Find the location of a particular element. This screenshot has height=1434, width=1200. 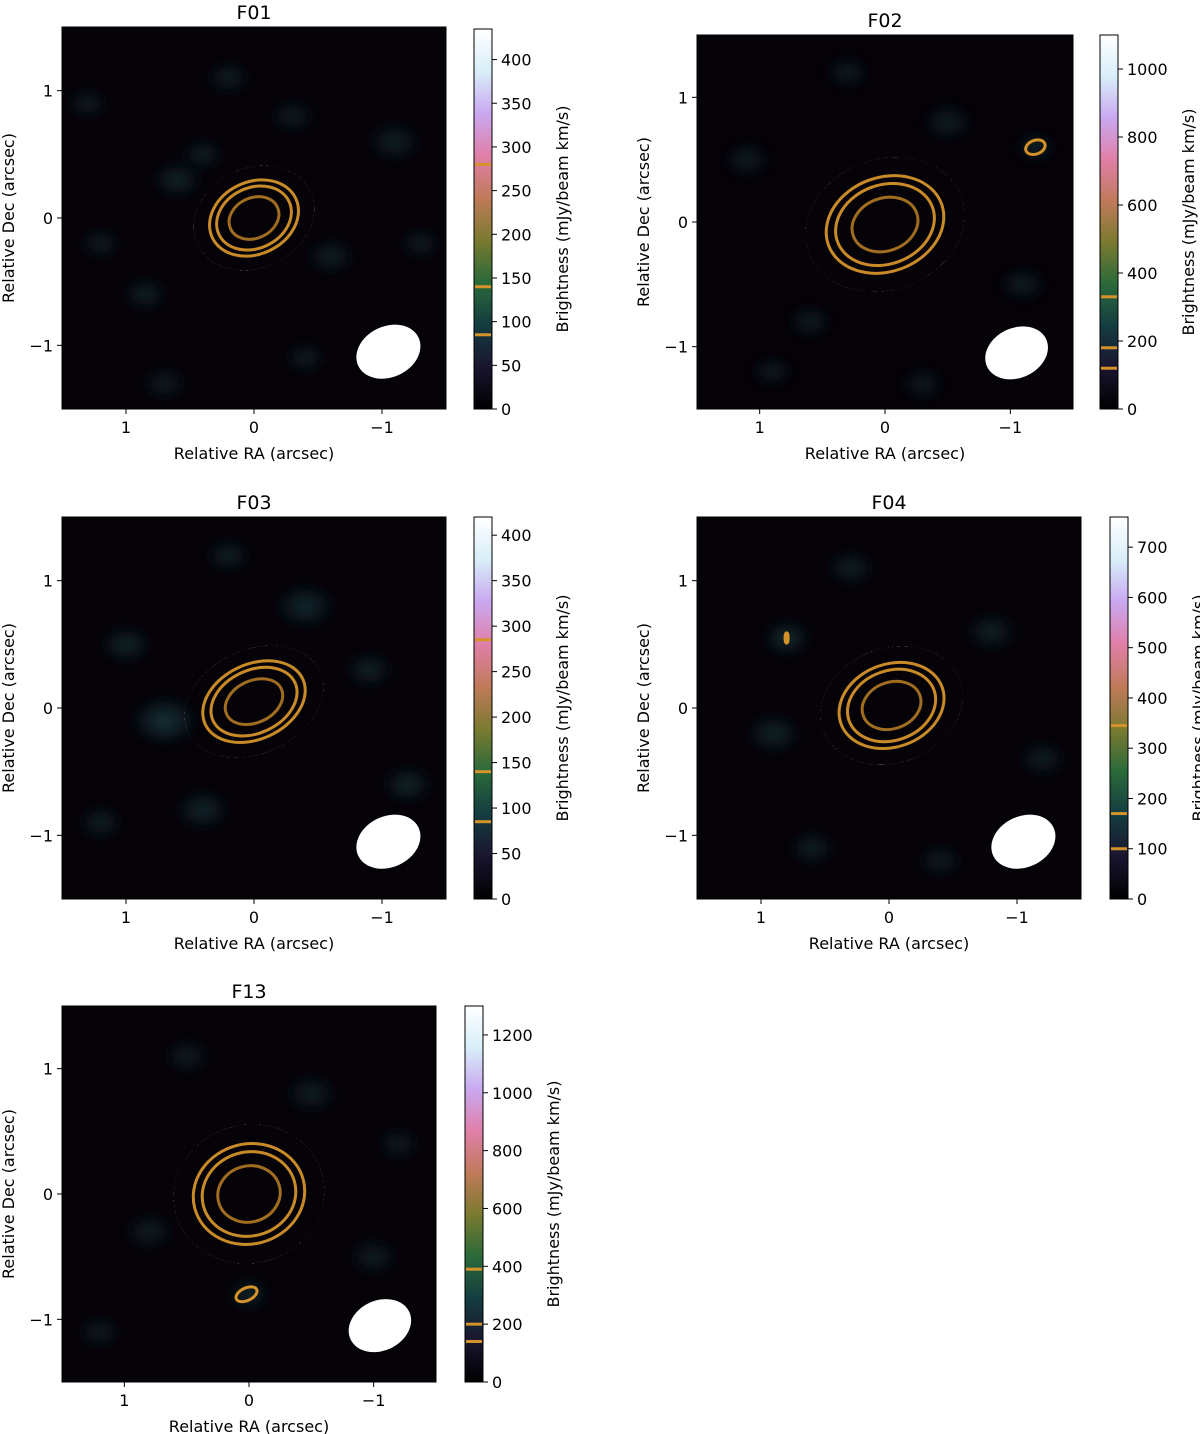

colorbar-tick-label: 500 is located at coordinates (1152, 648).